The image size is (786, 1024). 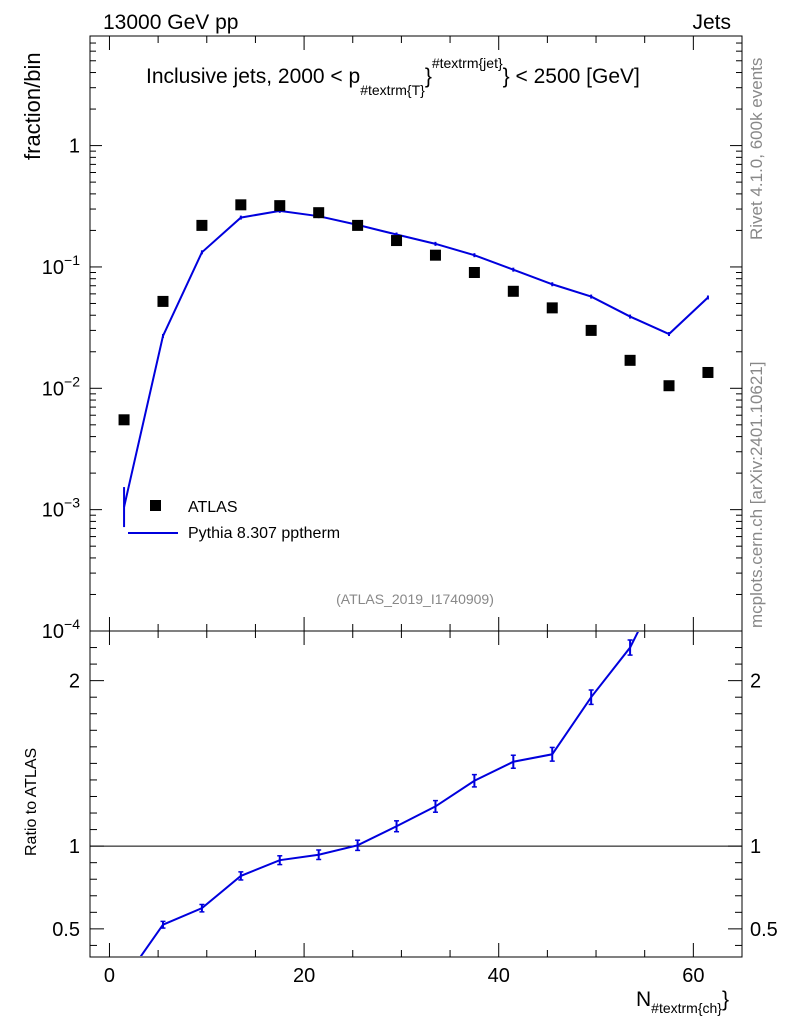 What do you see at coordinates (304, 976) in the screenshot?
I see `x-tick-label: 20` at bounding box center [304, 976].